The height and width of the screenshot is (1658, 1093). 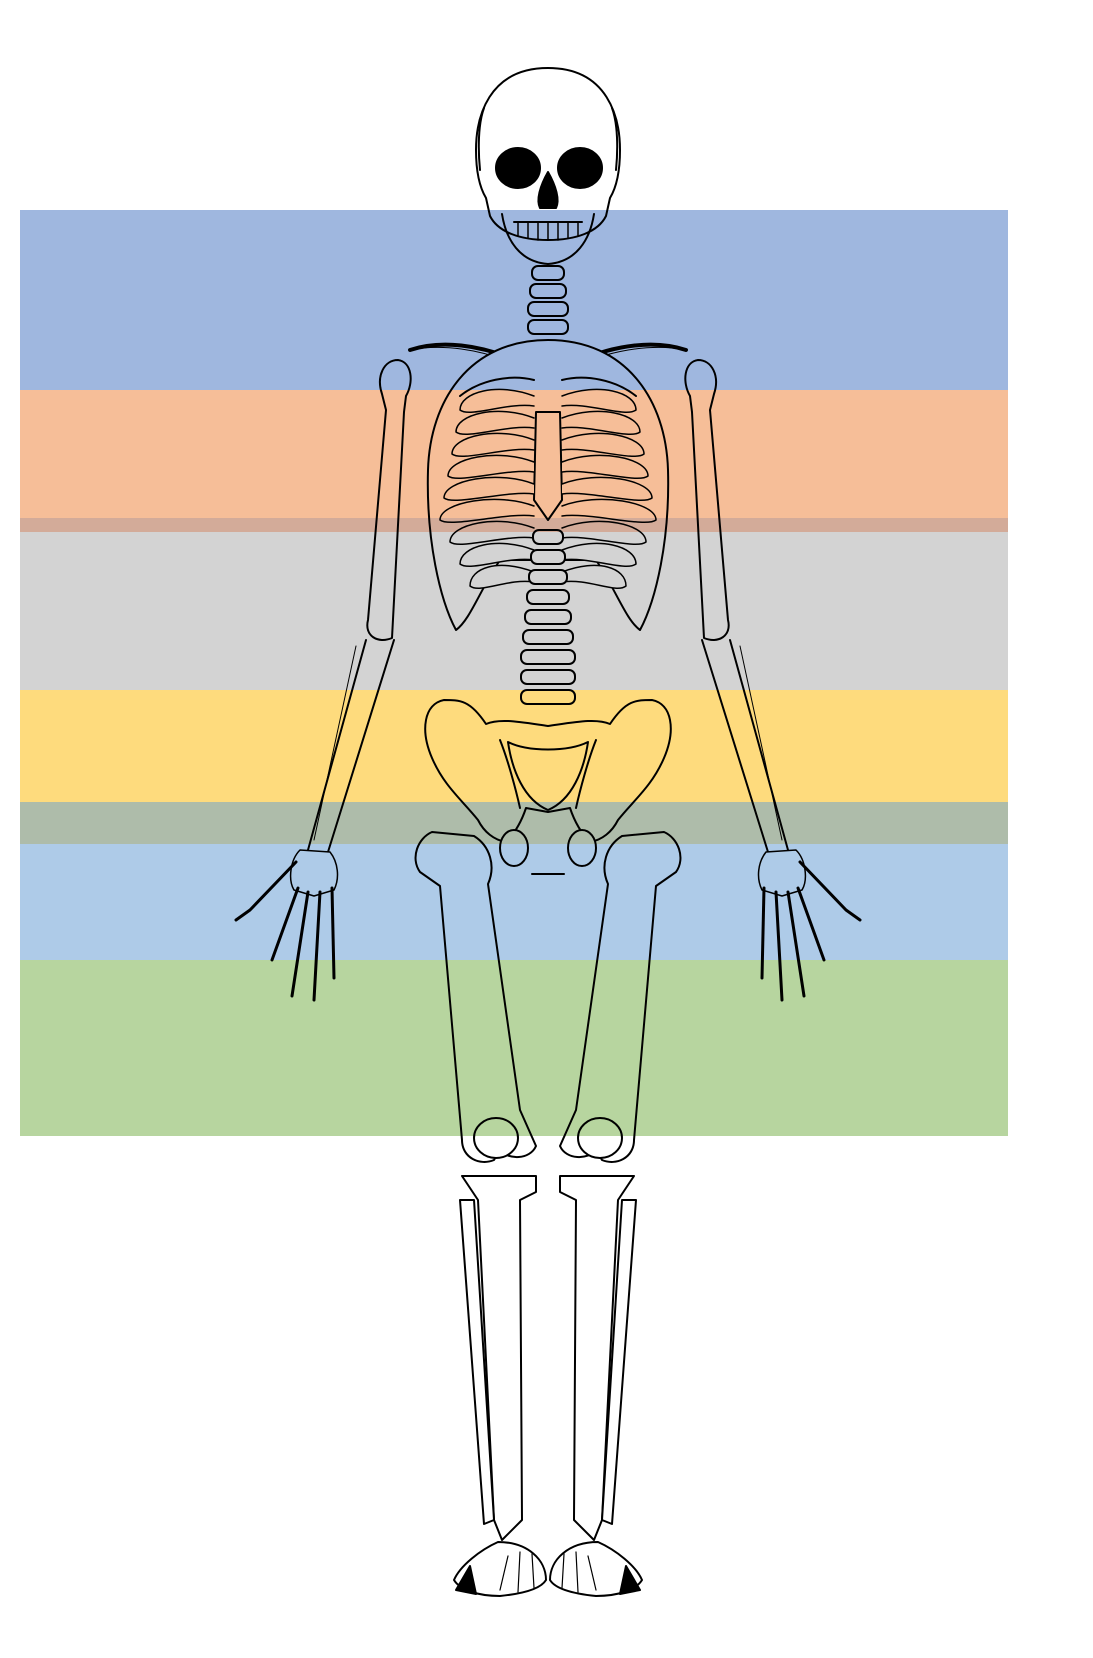 I want to click on band-gray, so click(x=514, y=611).